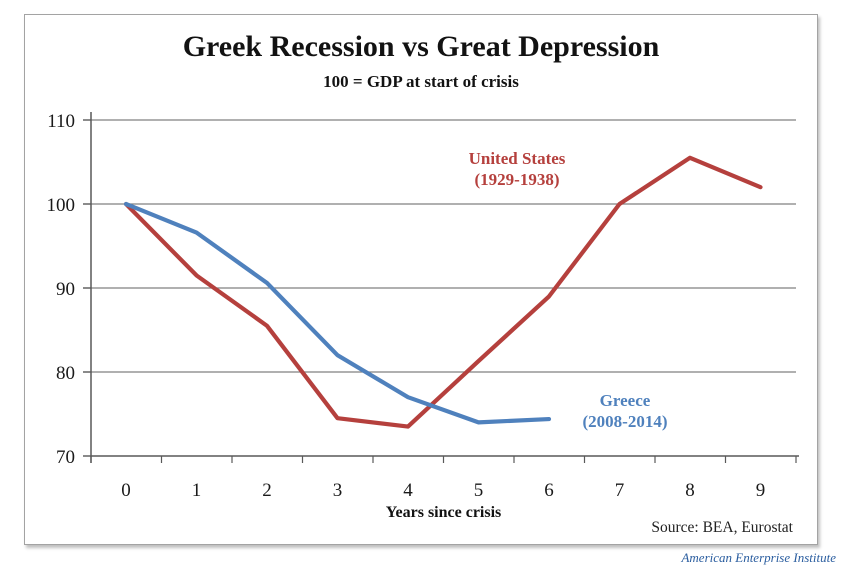 The image size is (844, 578). I want to click on y-tick-label: 100, so click(61, 205).